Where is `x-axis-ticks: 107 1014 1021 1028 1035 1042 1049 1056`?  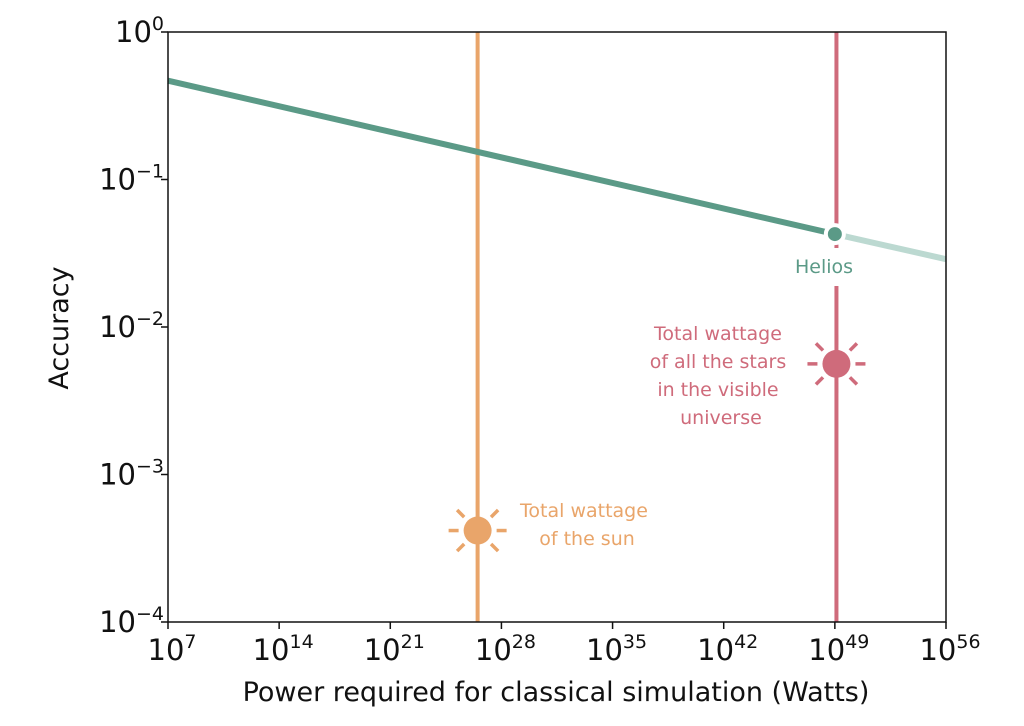 x-axis-ticks: 107 1014 1021 1028 1035 1042 1049 1056 is located at coordinates (564, 649).